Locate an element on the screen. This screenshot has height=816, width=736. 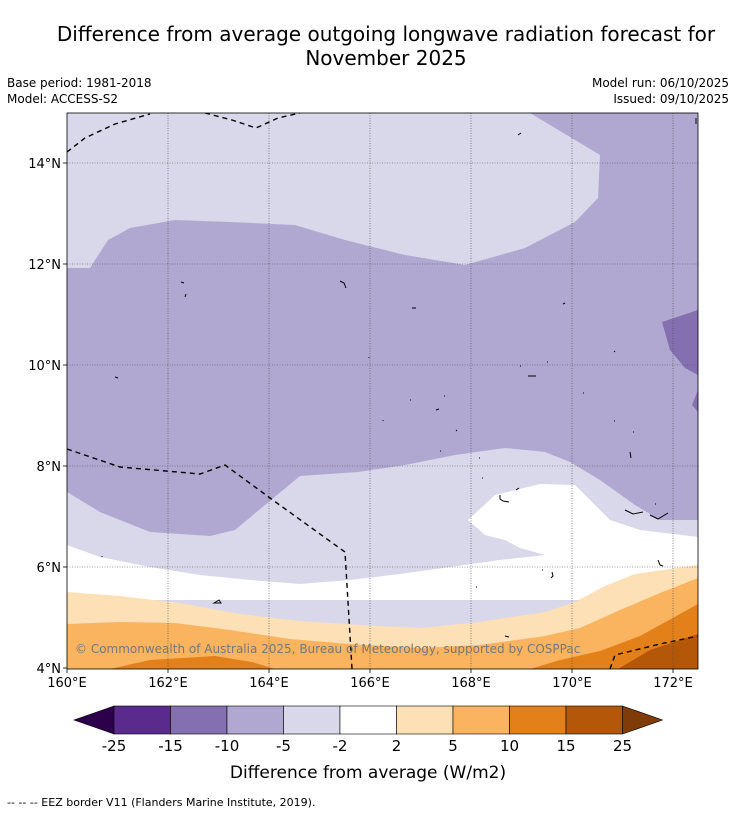
model-run: Model run: 06/10/2025 is located at coordinates (660, 83).